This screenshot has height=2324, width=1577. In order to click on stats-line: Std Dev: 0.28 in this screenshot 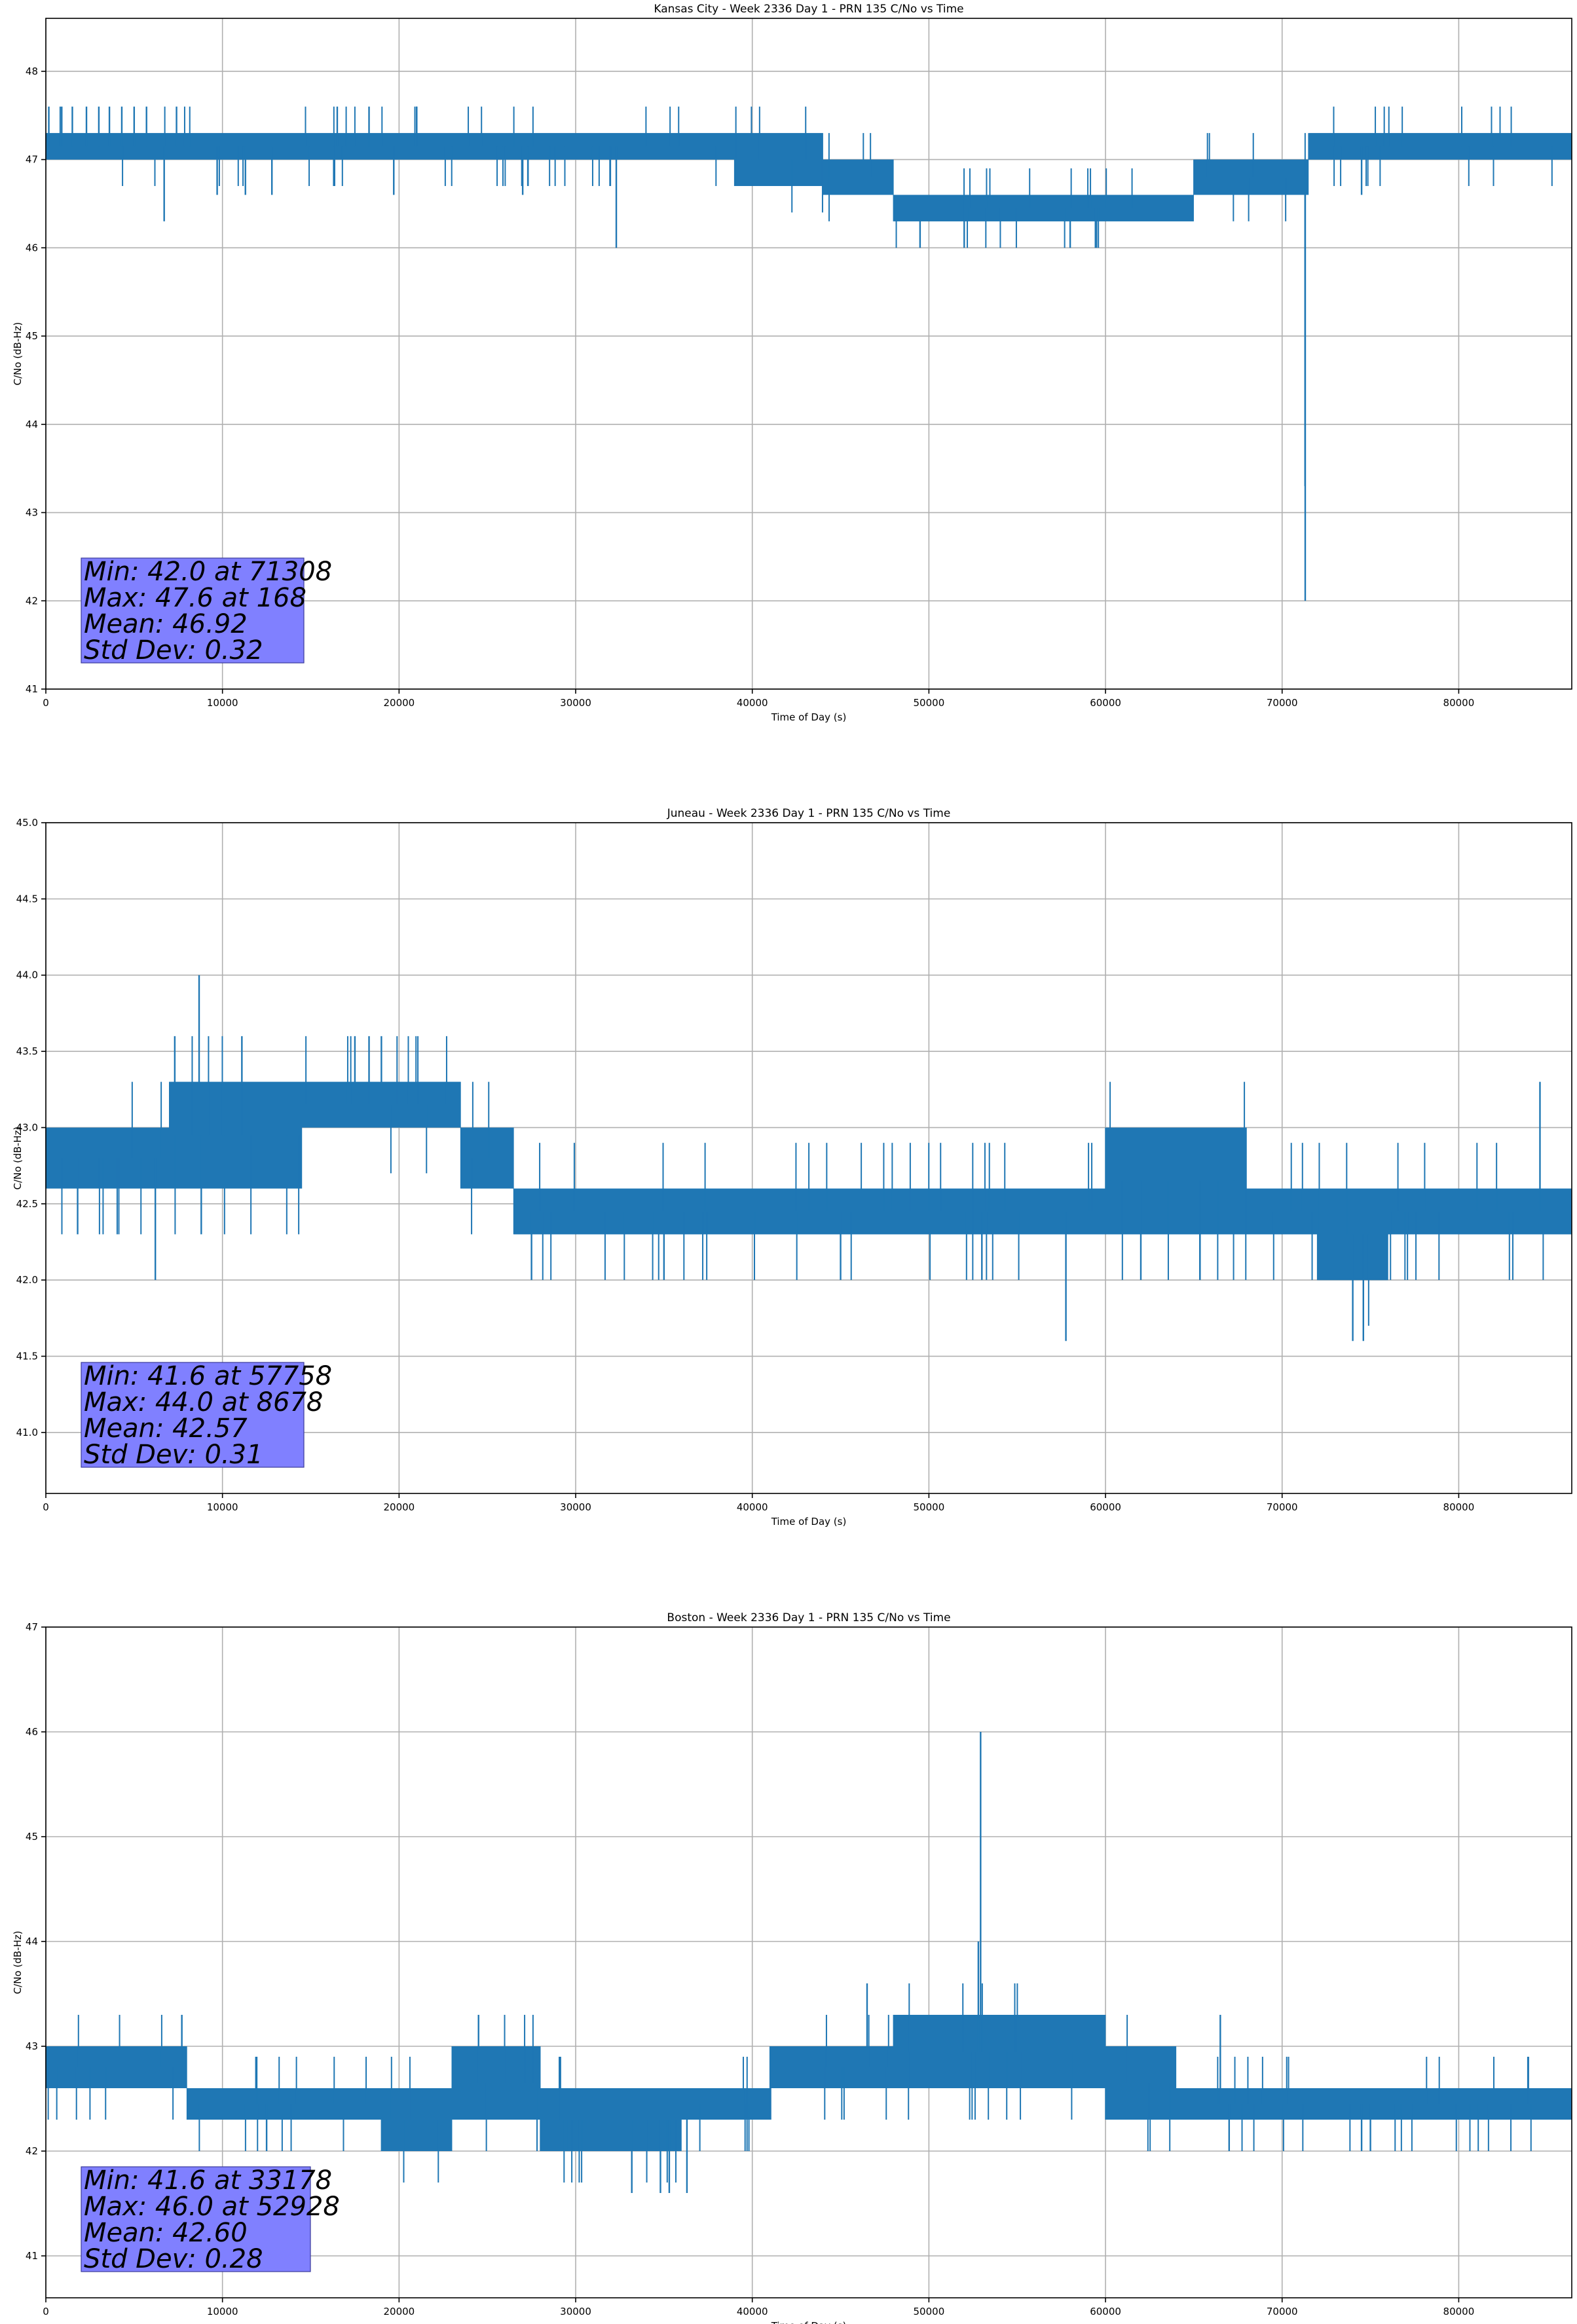, I will do `click(173, 2259)`.